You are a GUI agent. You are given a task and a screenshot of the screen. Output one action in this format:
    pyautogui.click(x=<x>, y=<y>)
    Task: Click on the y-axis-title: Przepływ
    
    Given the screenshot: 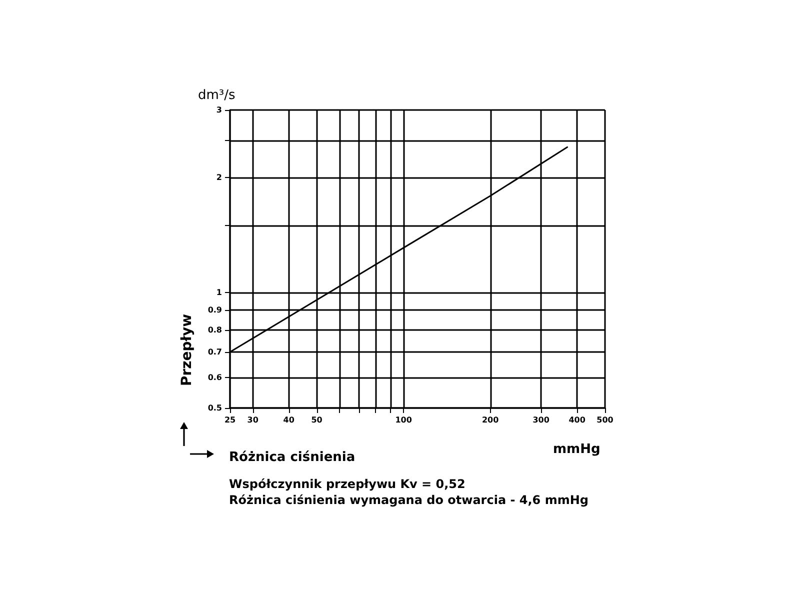 What is the action you would take?
    pyautogui.click(x=187, y=350)
    